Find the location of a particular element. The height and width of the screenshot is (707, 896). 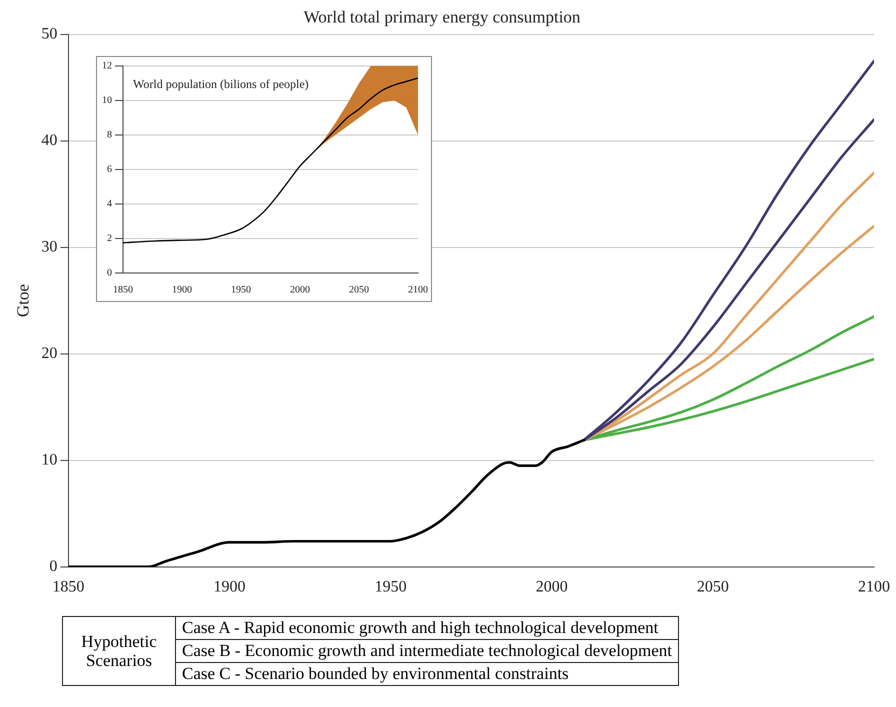

y-tick-label: 12 is located at coordinates (107, 66).